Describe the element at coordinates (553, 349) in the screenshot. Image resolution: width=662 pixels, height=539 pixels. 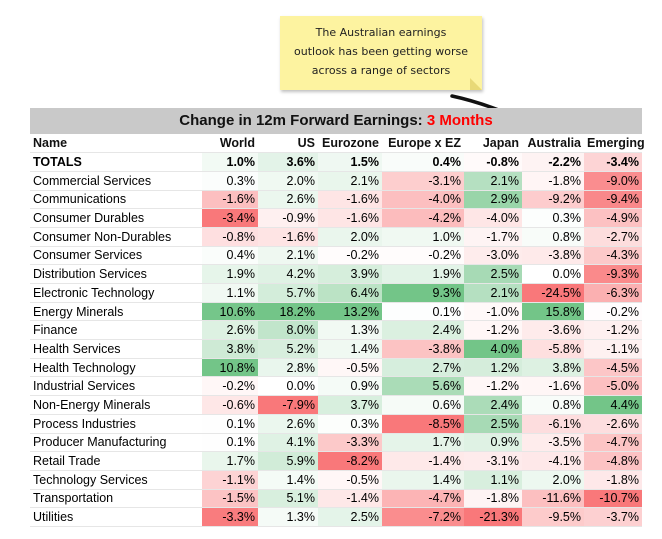
I see `value-cell: -5.8%` at that location.